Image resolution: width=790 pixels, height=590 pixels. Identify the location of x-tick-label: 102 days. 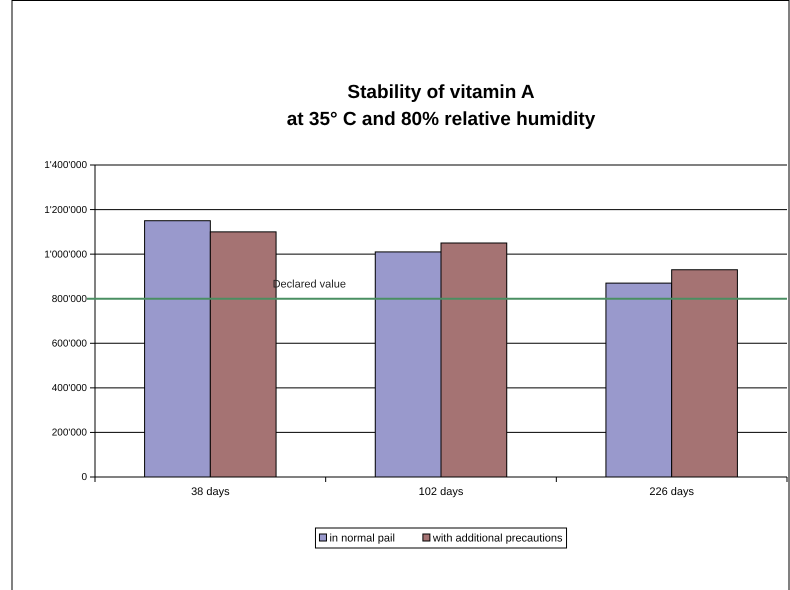
(441, 492).